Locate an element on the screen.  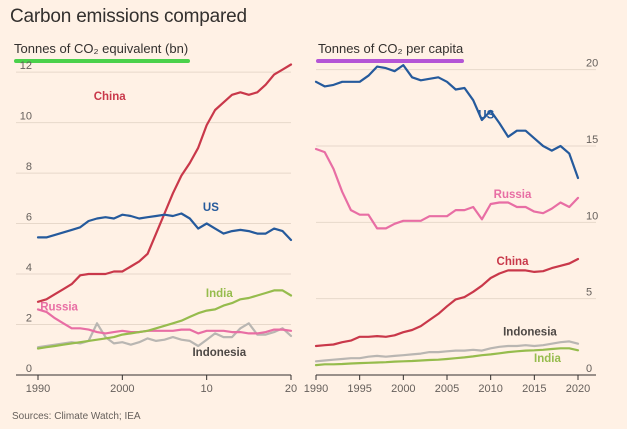
left-x-tick-label: 10 is located at coordinates (207, 389).